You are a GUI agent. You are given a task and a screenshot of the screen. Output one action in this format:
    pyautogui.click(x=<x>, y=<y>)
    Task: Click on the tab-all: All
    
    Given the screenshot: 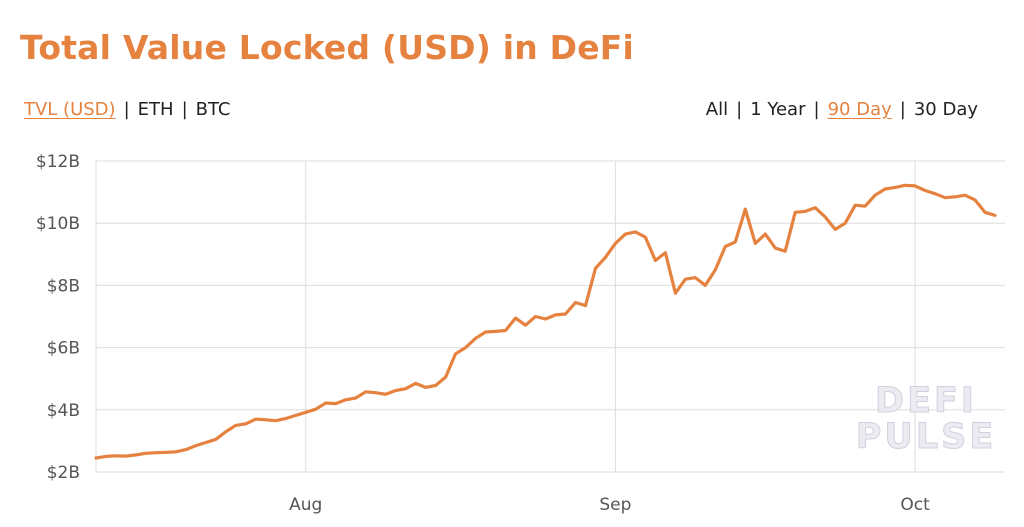 What is the action you would take?
    pyautogui.click(x=717, y=109)
    